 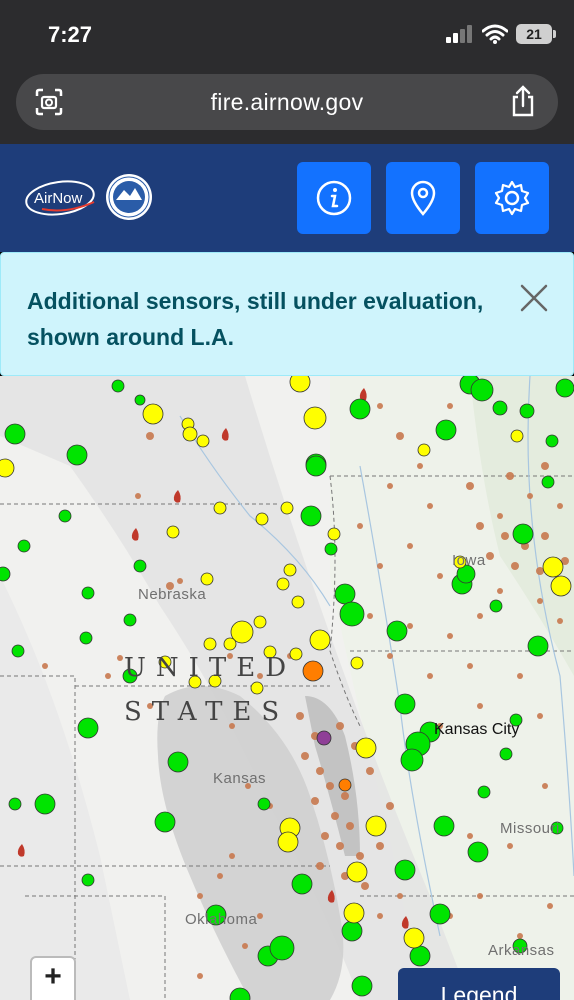 I want to click on state-label-nebraska: Nebraska, so click(x=172, y=594).